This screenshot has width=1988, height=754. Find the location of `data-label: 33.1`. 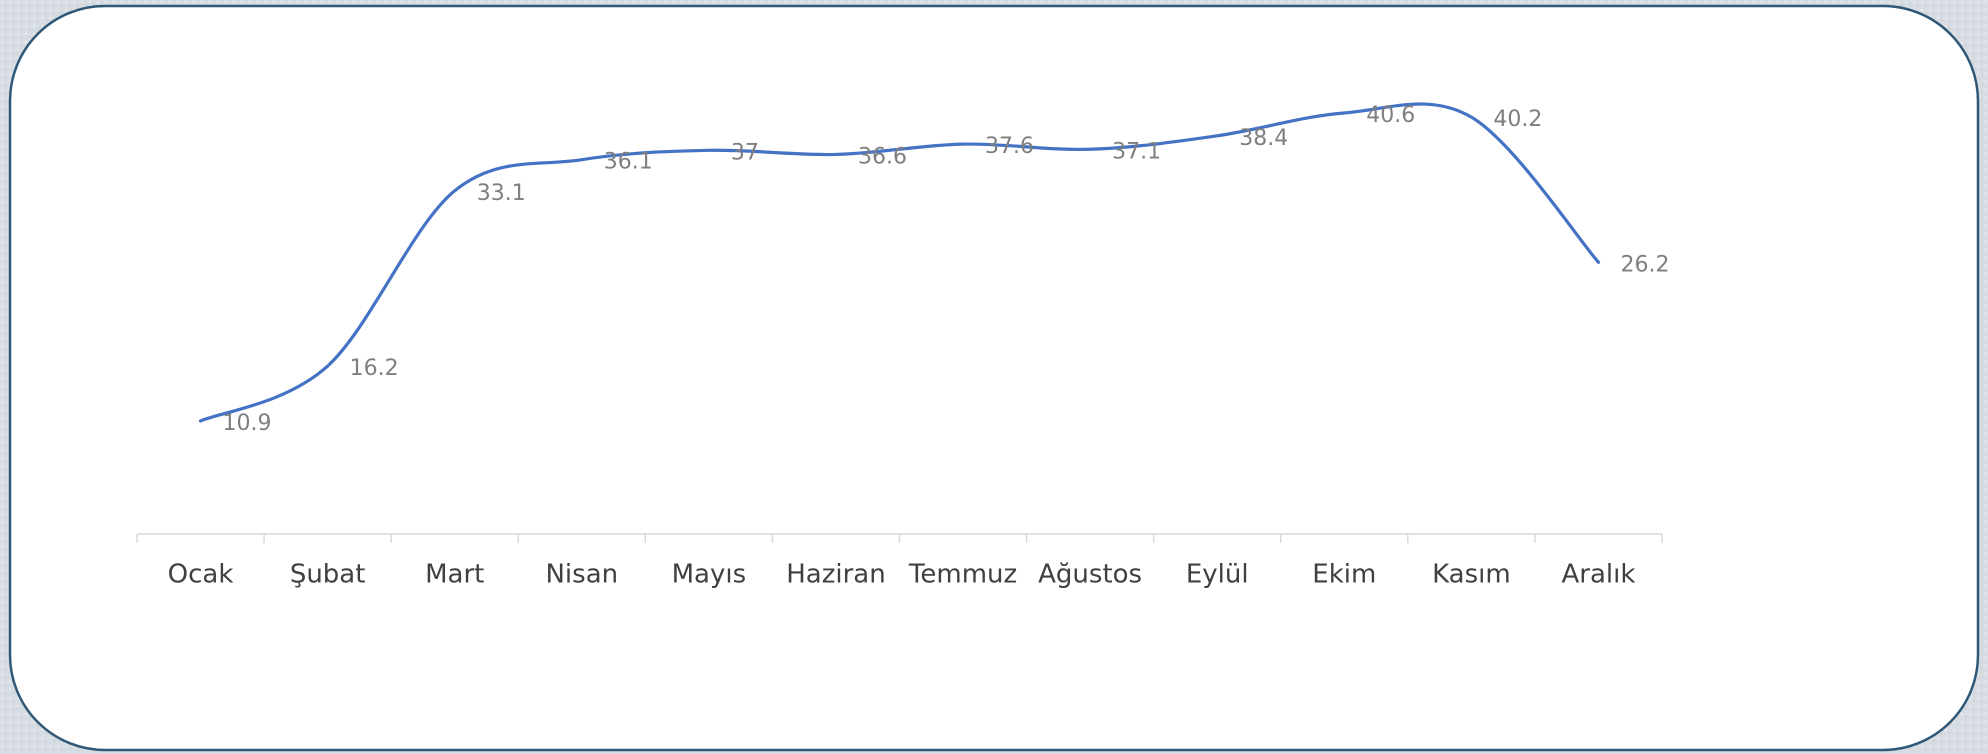

data-label: 33.1 is located at coordinates (501, 193).